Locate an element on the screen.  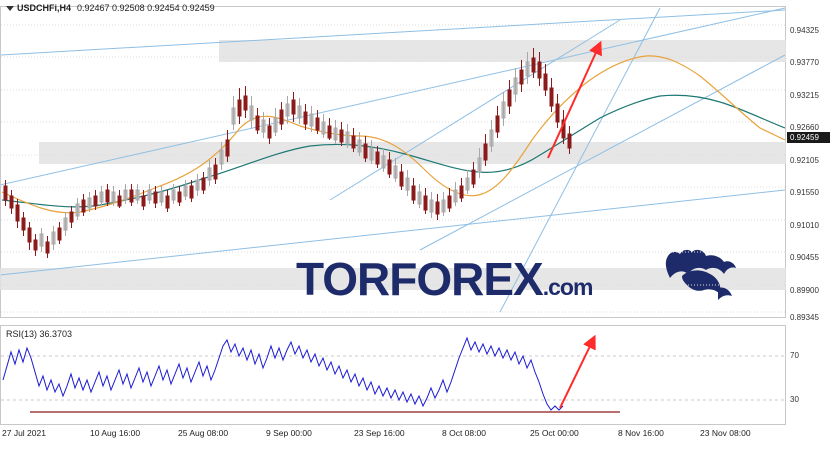
support-zone-mid is located at coordinates (412, 153).